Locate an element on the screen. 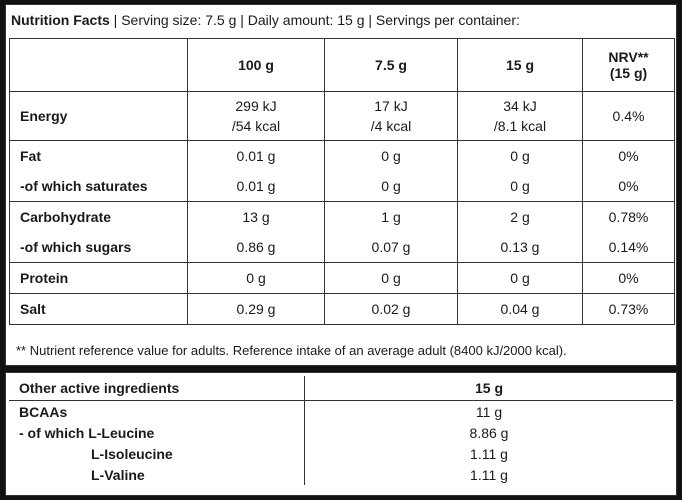 The width and height of the screenshot is (682, 500). cell: 0.29 g is located at coordinates (256, 309).